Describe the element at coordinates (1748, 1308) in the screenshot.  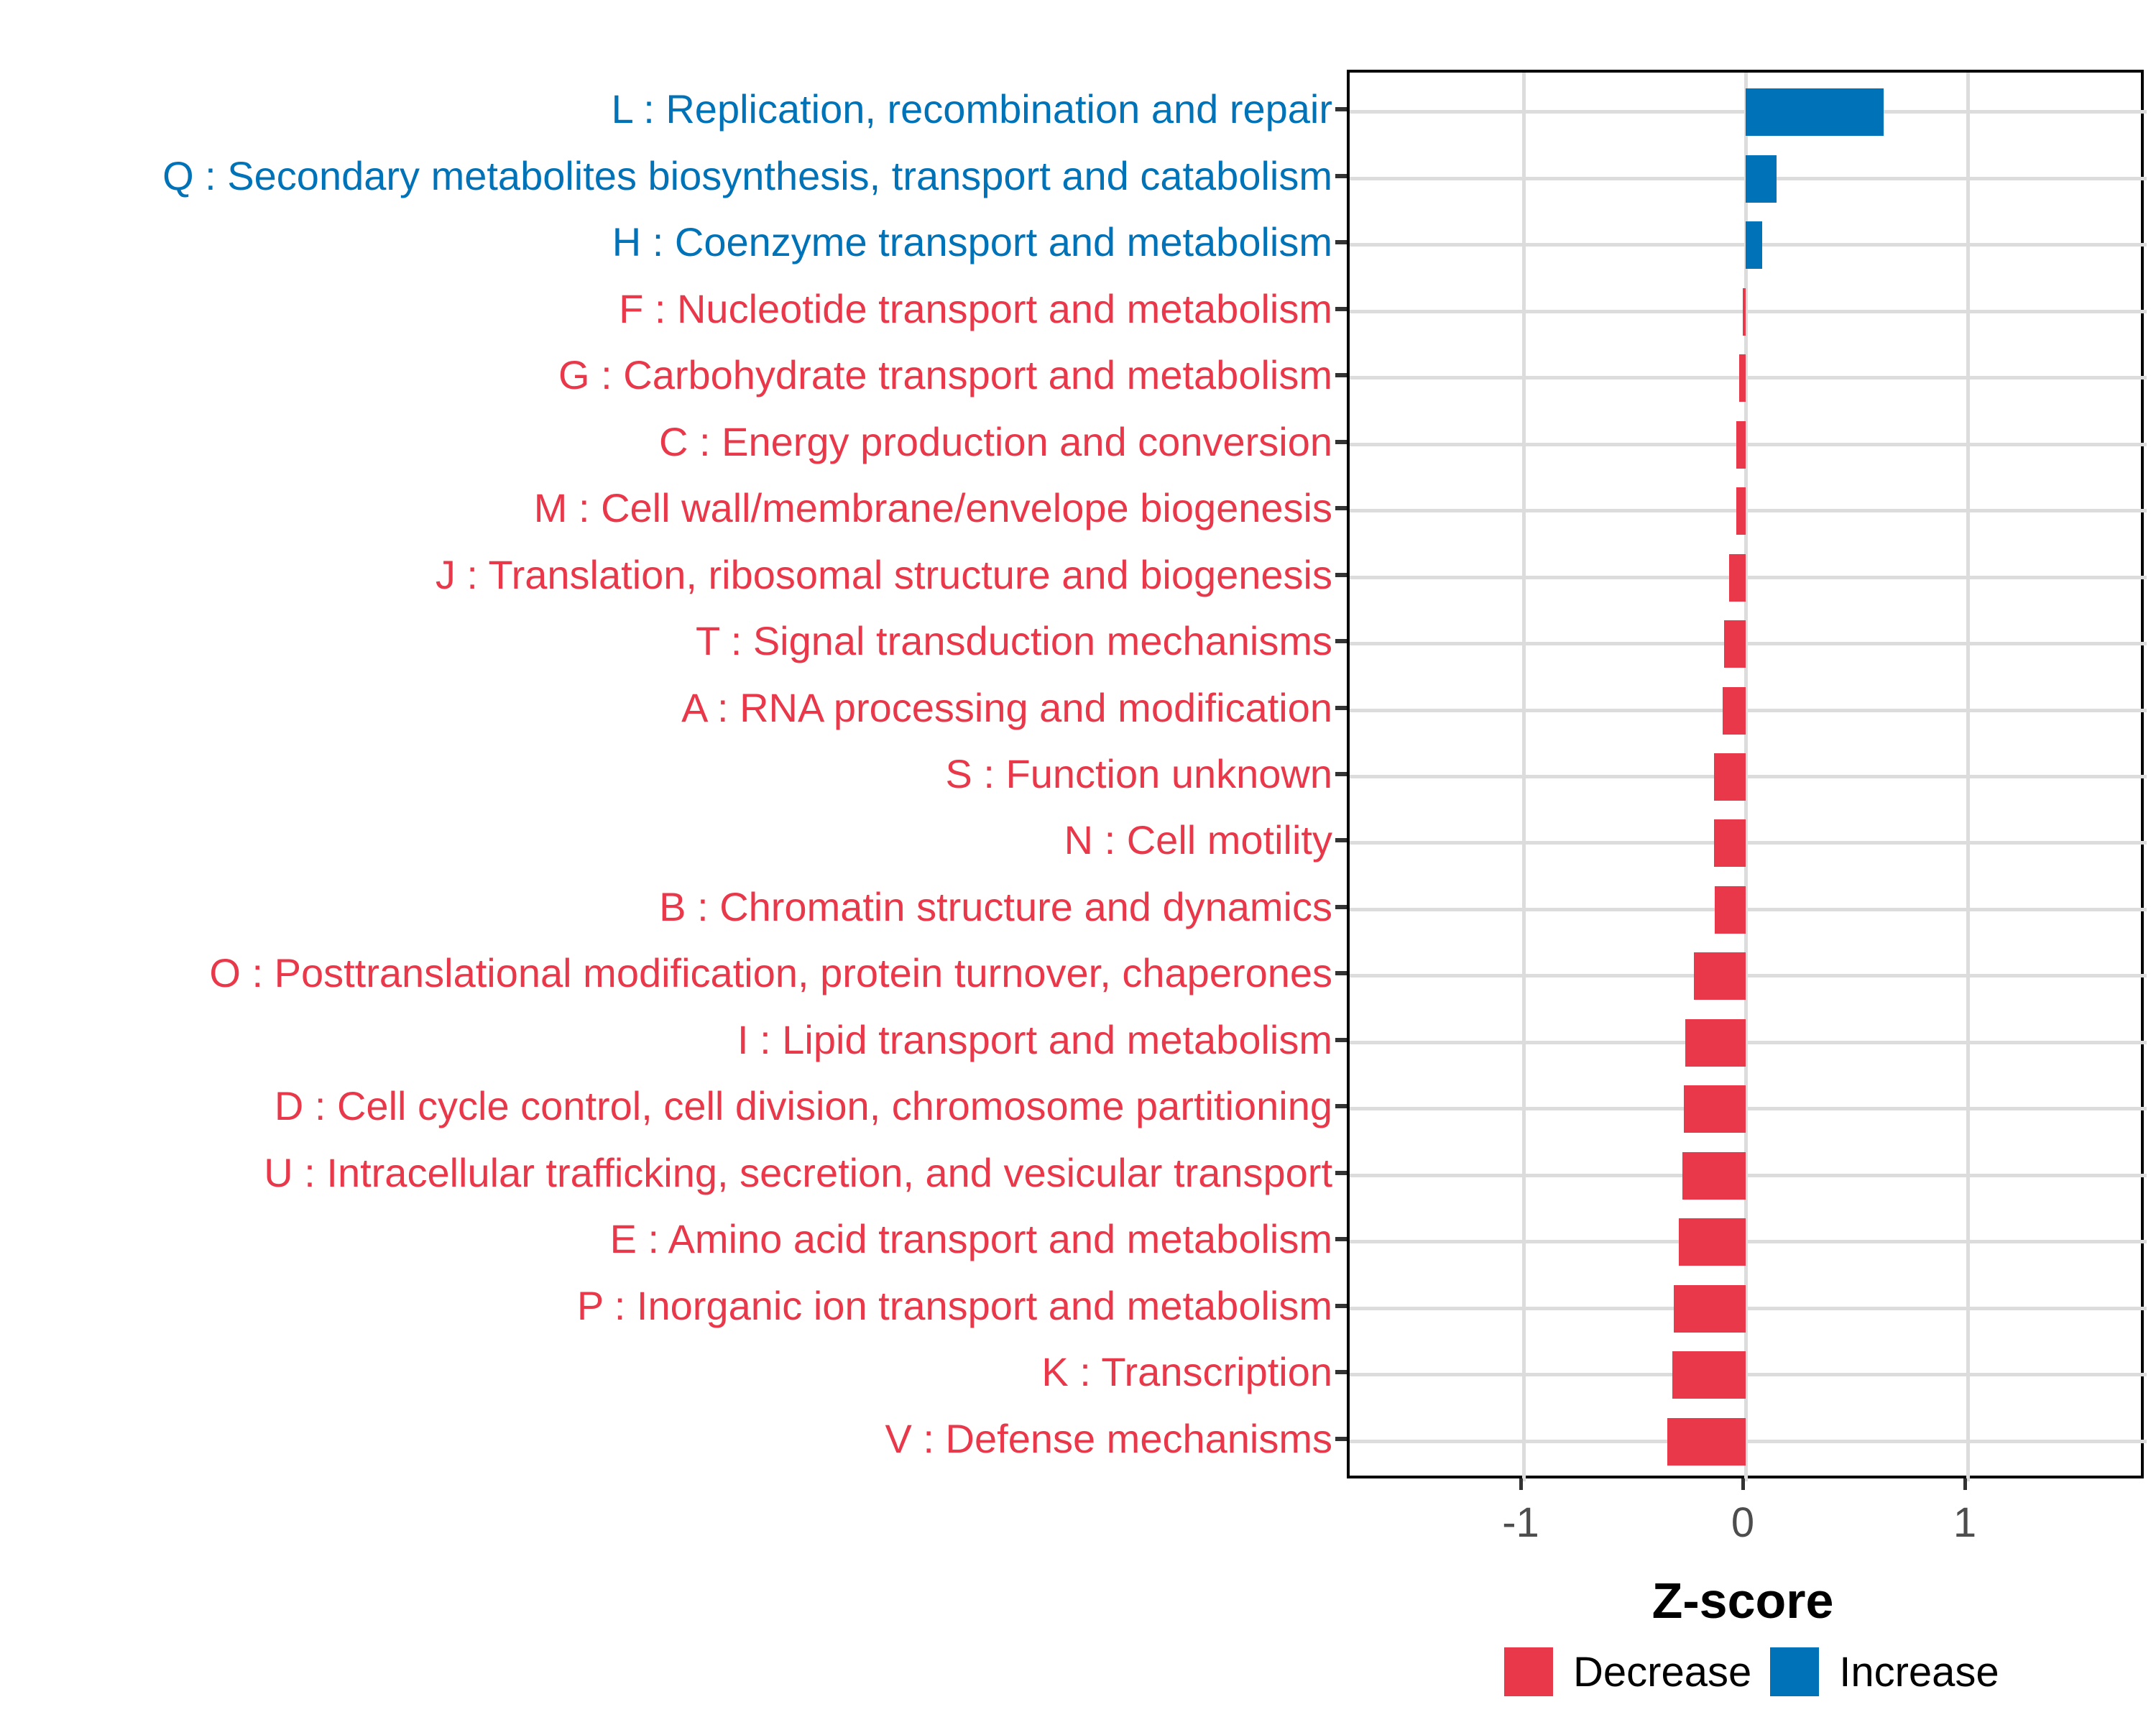
I see `y-gridline-P` at that location.